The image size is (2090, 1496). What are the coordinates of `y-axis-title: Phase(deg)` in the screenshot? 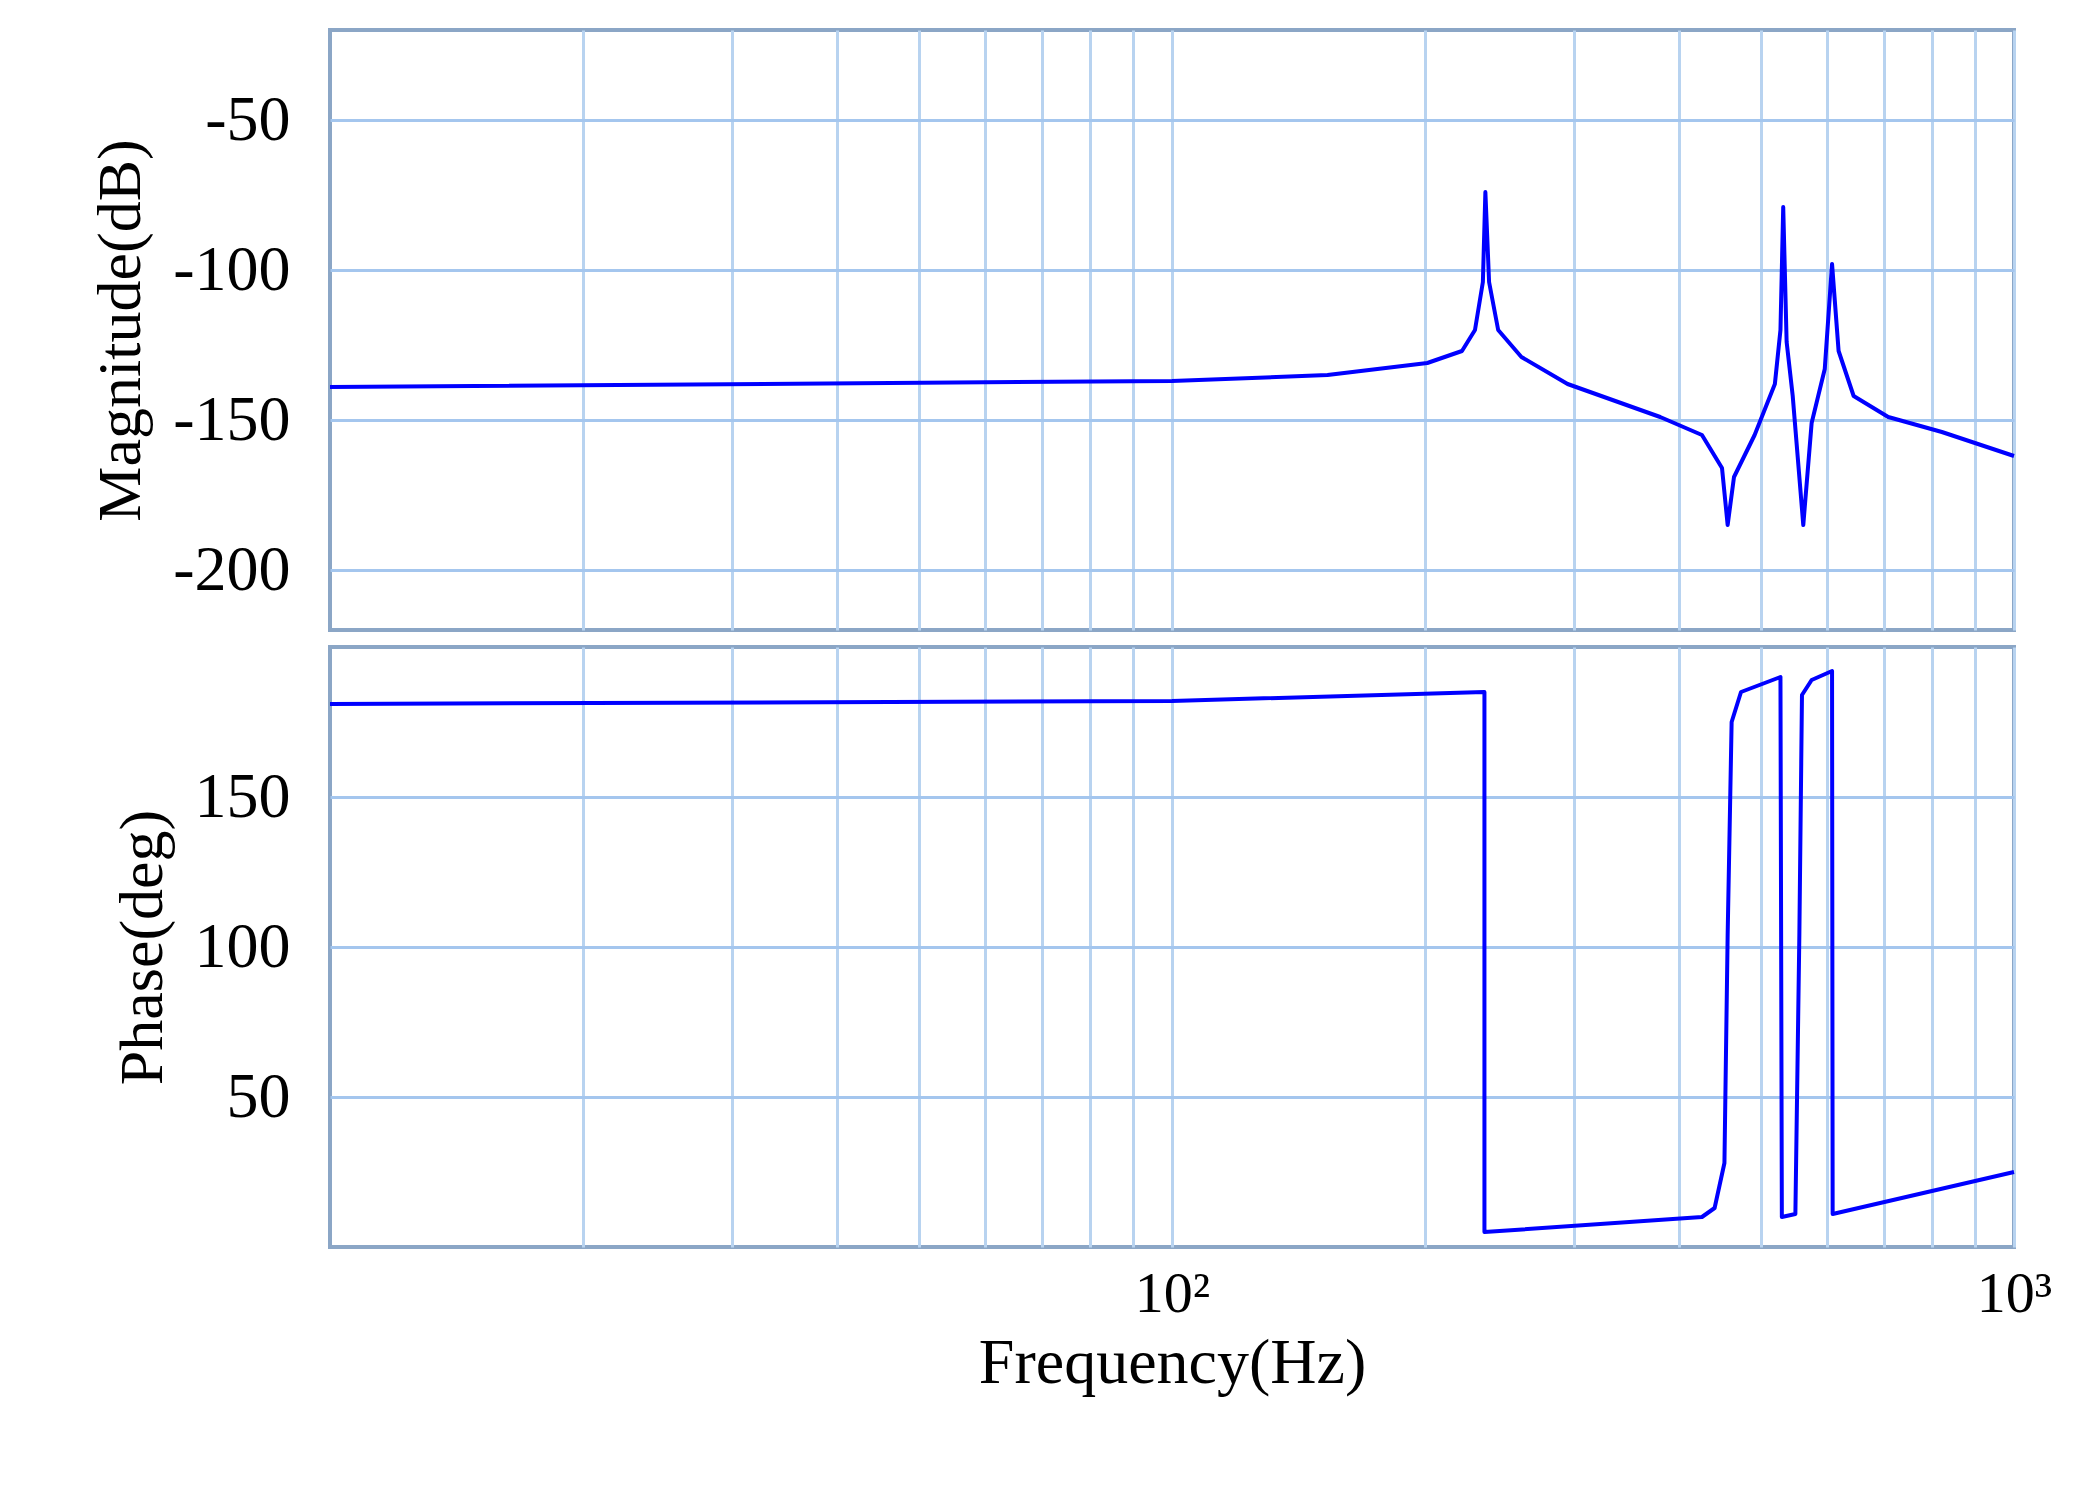 It's located at (141, 947).